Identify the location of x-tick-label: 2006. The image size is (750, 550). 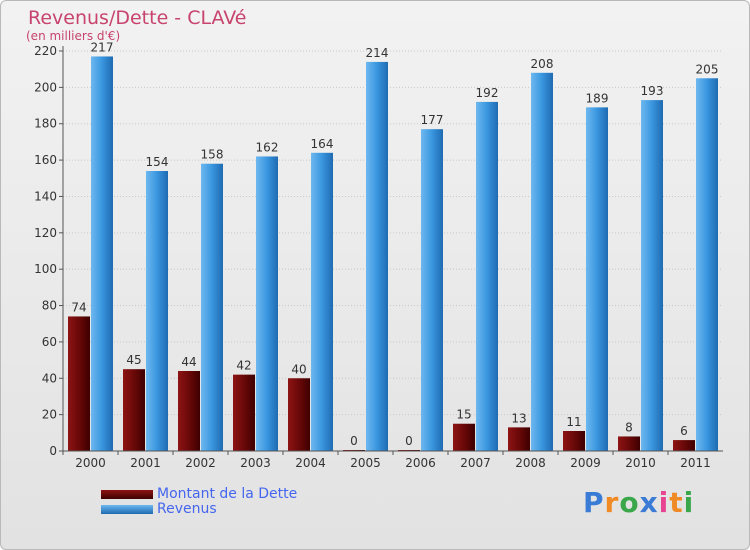
(420, 463).